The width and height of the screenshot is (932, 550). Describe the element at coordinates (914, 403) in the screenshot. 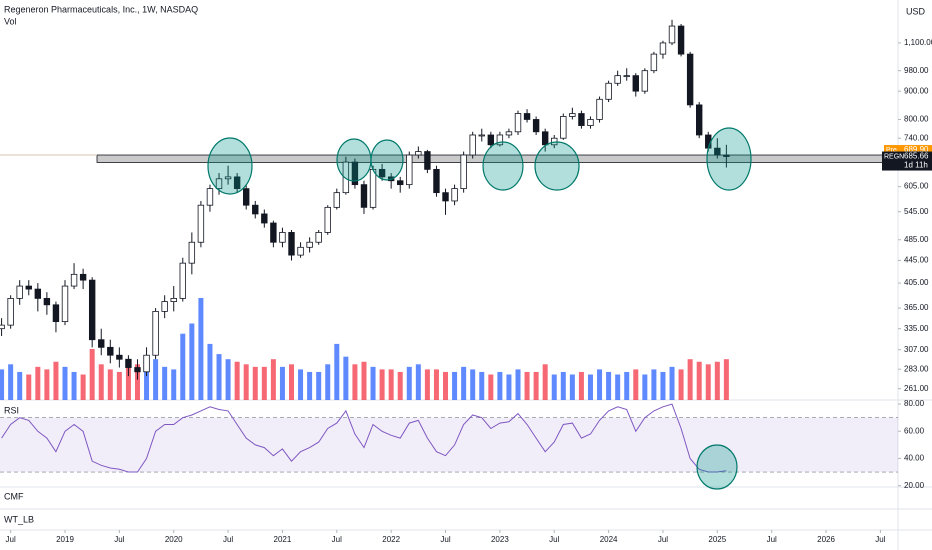

I see `y-tick-label: 80.00` at that location.